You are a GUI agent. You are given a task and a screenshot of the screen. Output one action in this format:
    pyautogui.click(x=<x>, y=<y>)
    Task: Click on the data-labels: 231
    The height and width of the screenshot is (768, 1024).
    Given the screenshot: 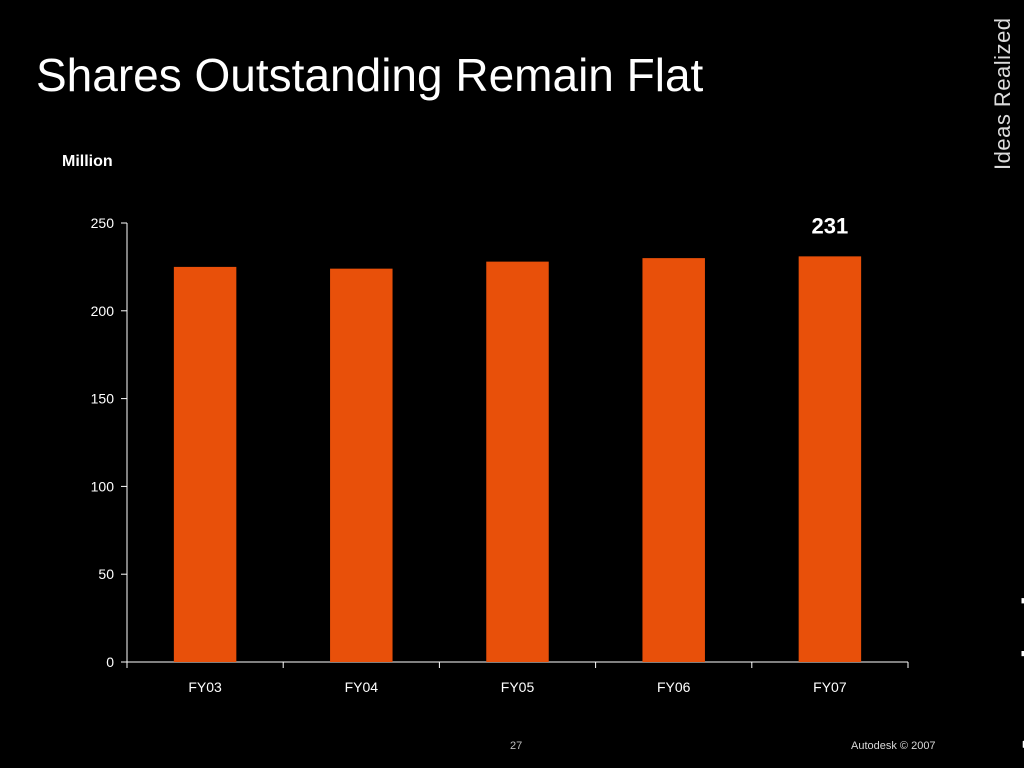 What is the action you would take?
    pyautogui.click(x=830, y=225)
    